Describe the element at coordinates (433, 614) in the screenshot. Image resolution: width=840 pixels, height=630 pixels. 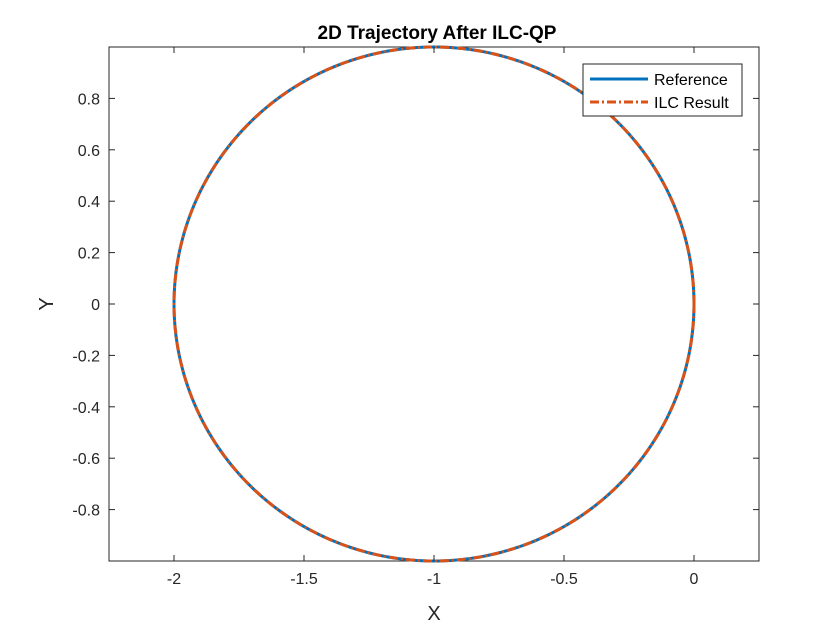
I see `x-axis-label: X` at that location.